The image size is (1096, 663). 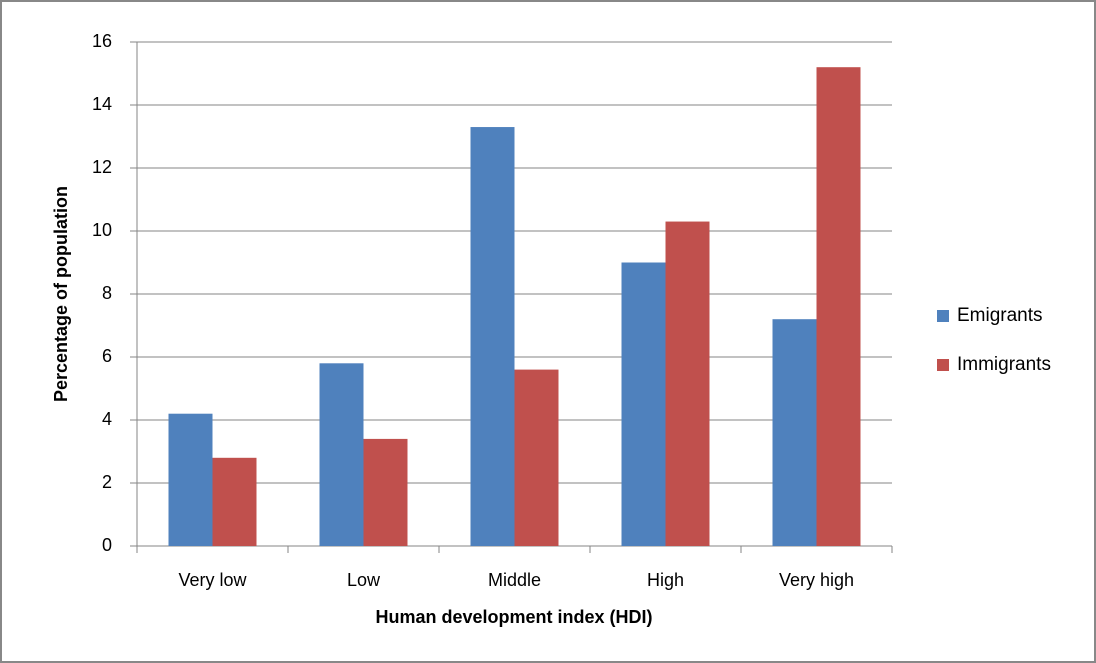 What do you see at coordinates (1004, 364) in the screenshot?
I see `legend-label: Immigrants` at bounding box center [1004, 364].